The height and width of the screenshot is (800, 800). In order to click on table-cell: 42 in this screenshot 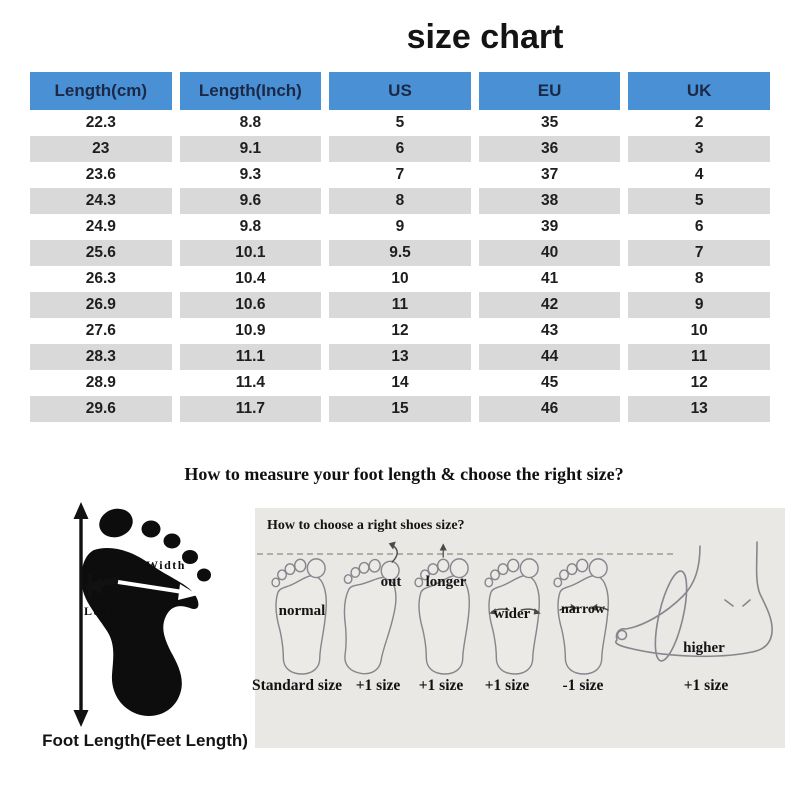, I will do `click(549, 305)`.